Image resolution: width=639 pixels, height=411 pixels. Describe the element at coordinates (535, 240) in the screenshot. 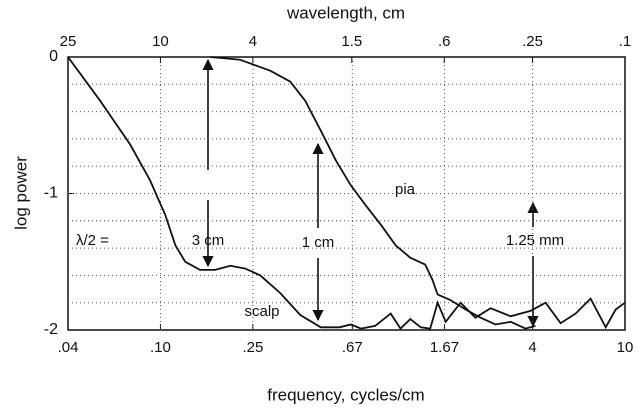

I see `annotation: 1.25 mm` at that location.